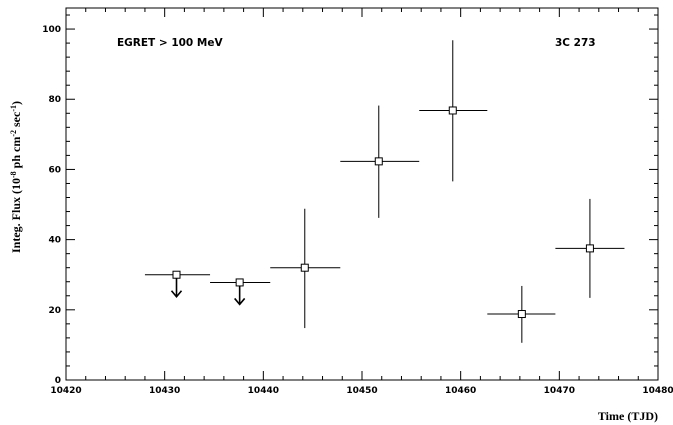 The height and width of the screenshot is (425, 673). Describe the element at coordinates (13, 108) in the screenshot. I see `y-axis-title-exp3: -1` at that location.